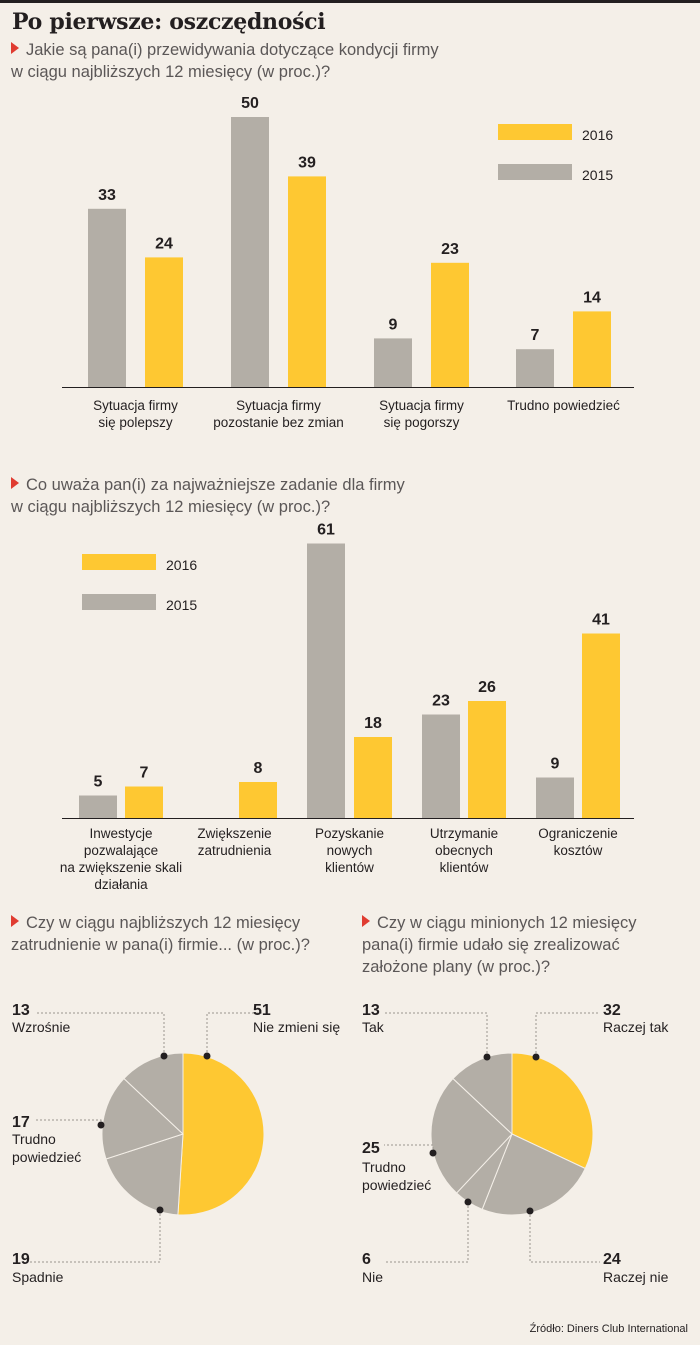 The width and height of the screenshot is (700, 1345). I want to click on category-label: nowych, so click(350, 850).